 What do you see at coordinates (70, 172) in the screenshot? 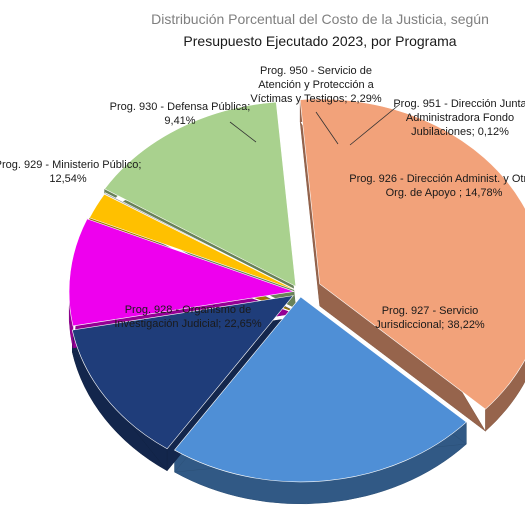
I see `slice-data-label: Prog. 929 - Ministerio Público; 12,54%` at bounding box center [70, 172].